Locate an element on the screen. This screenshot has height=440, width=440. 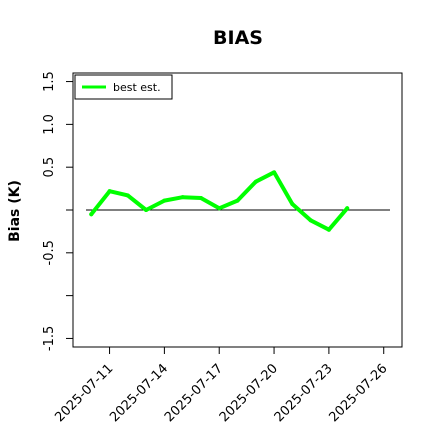
legend-entry-best-est: best est. is located at coordinates (137, 87).